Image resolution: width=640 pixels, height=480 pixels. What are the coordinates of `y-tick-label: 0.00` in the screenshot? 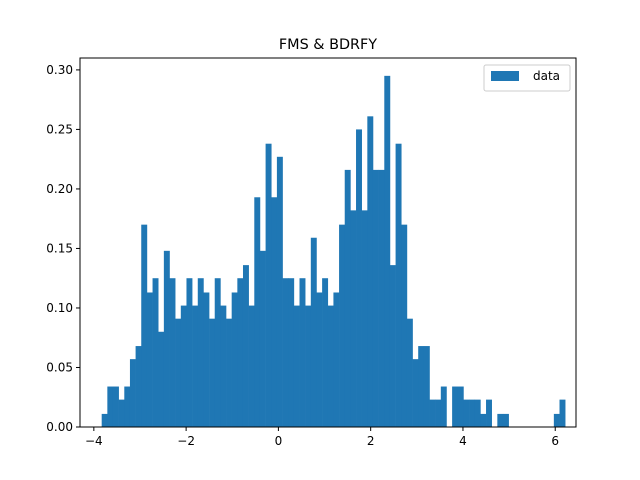 It's located at (59, 427).